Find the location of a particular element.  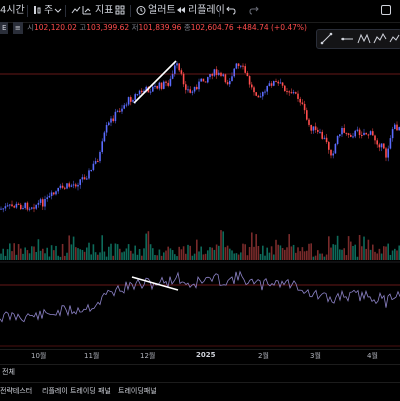

elliott-wave-tool-icon is located at coordinates (380, 38).